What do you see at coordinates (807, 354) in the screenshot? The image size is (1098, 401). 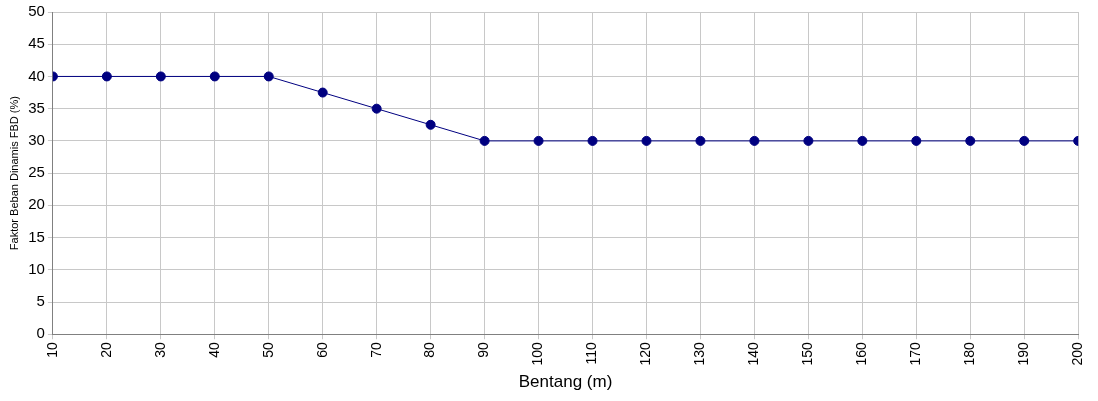 I see `x-tick-label: 150` at bounding box center [807, 354].